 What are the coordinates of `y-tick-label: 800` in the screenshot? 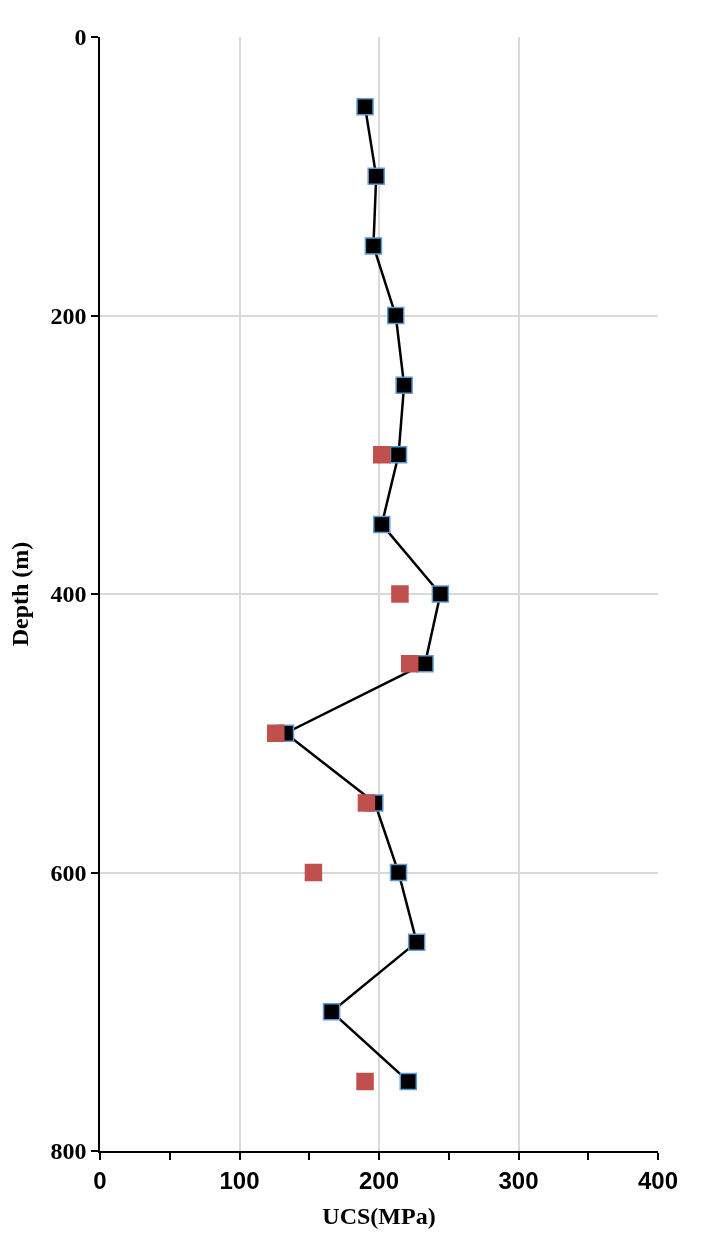 It's located at (68, 1151).